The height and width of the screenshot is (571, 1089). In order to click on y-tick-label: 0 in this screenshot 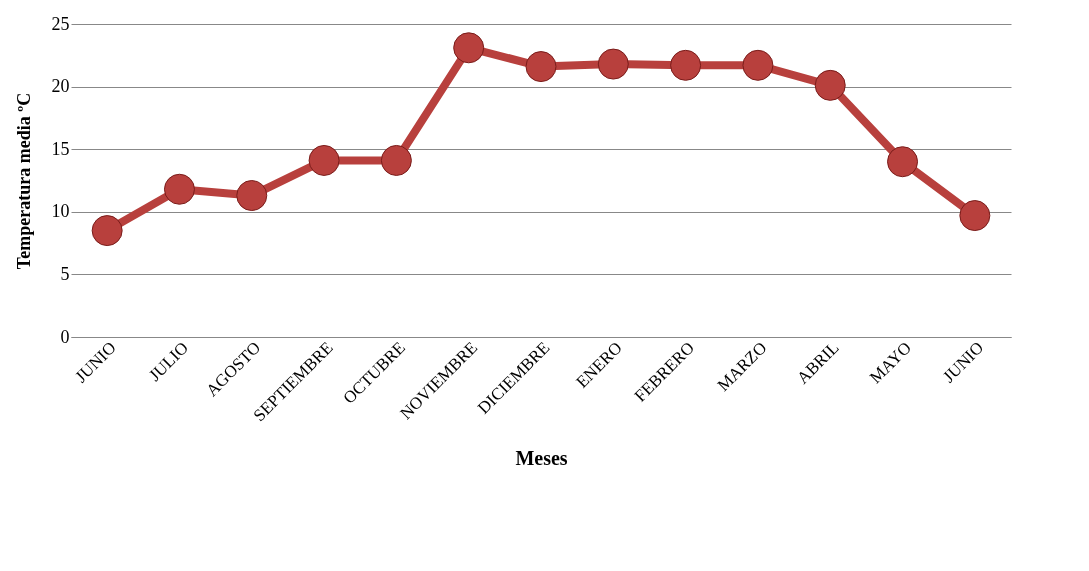, I will do `click(65, 336)`.